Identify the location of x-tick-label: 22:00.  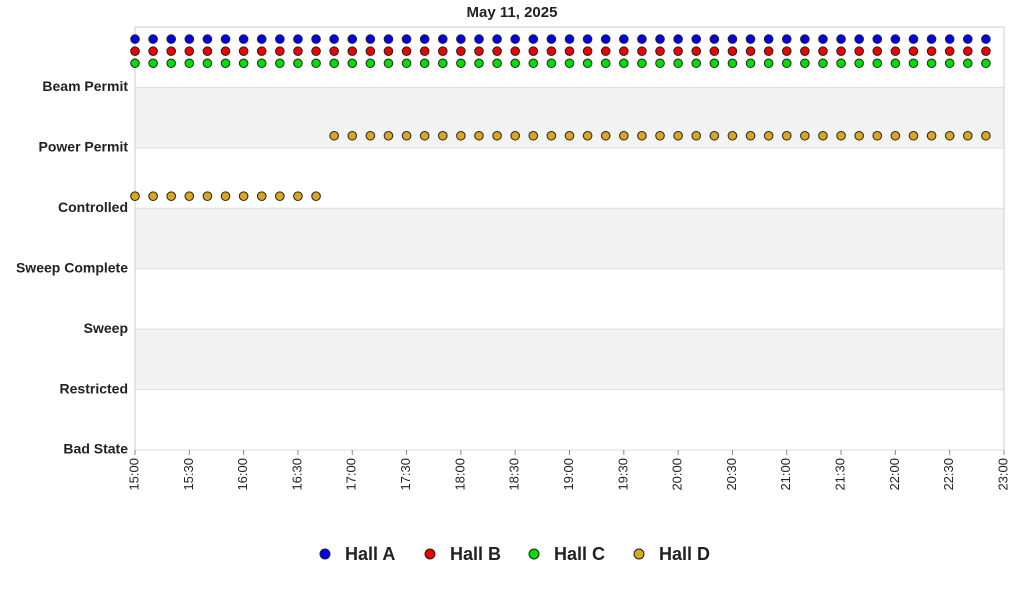
(894, 474).